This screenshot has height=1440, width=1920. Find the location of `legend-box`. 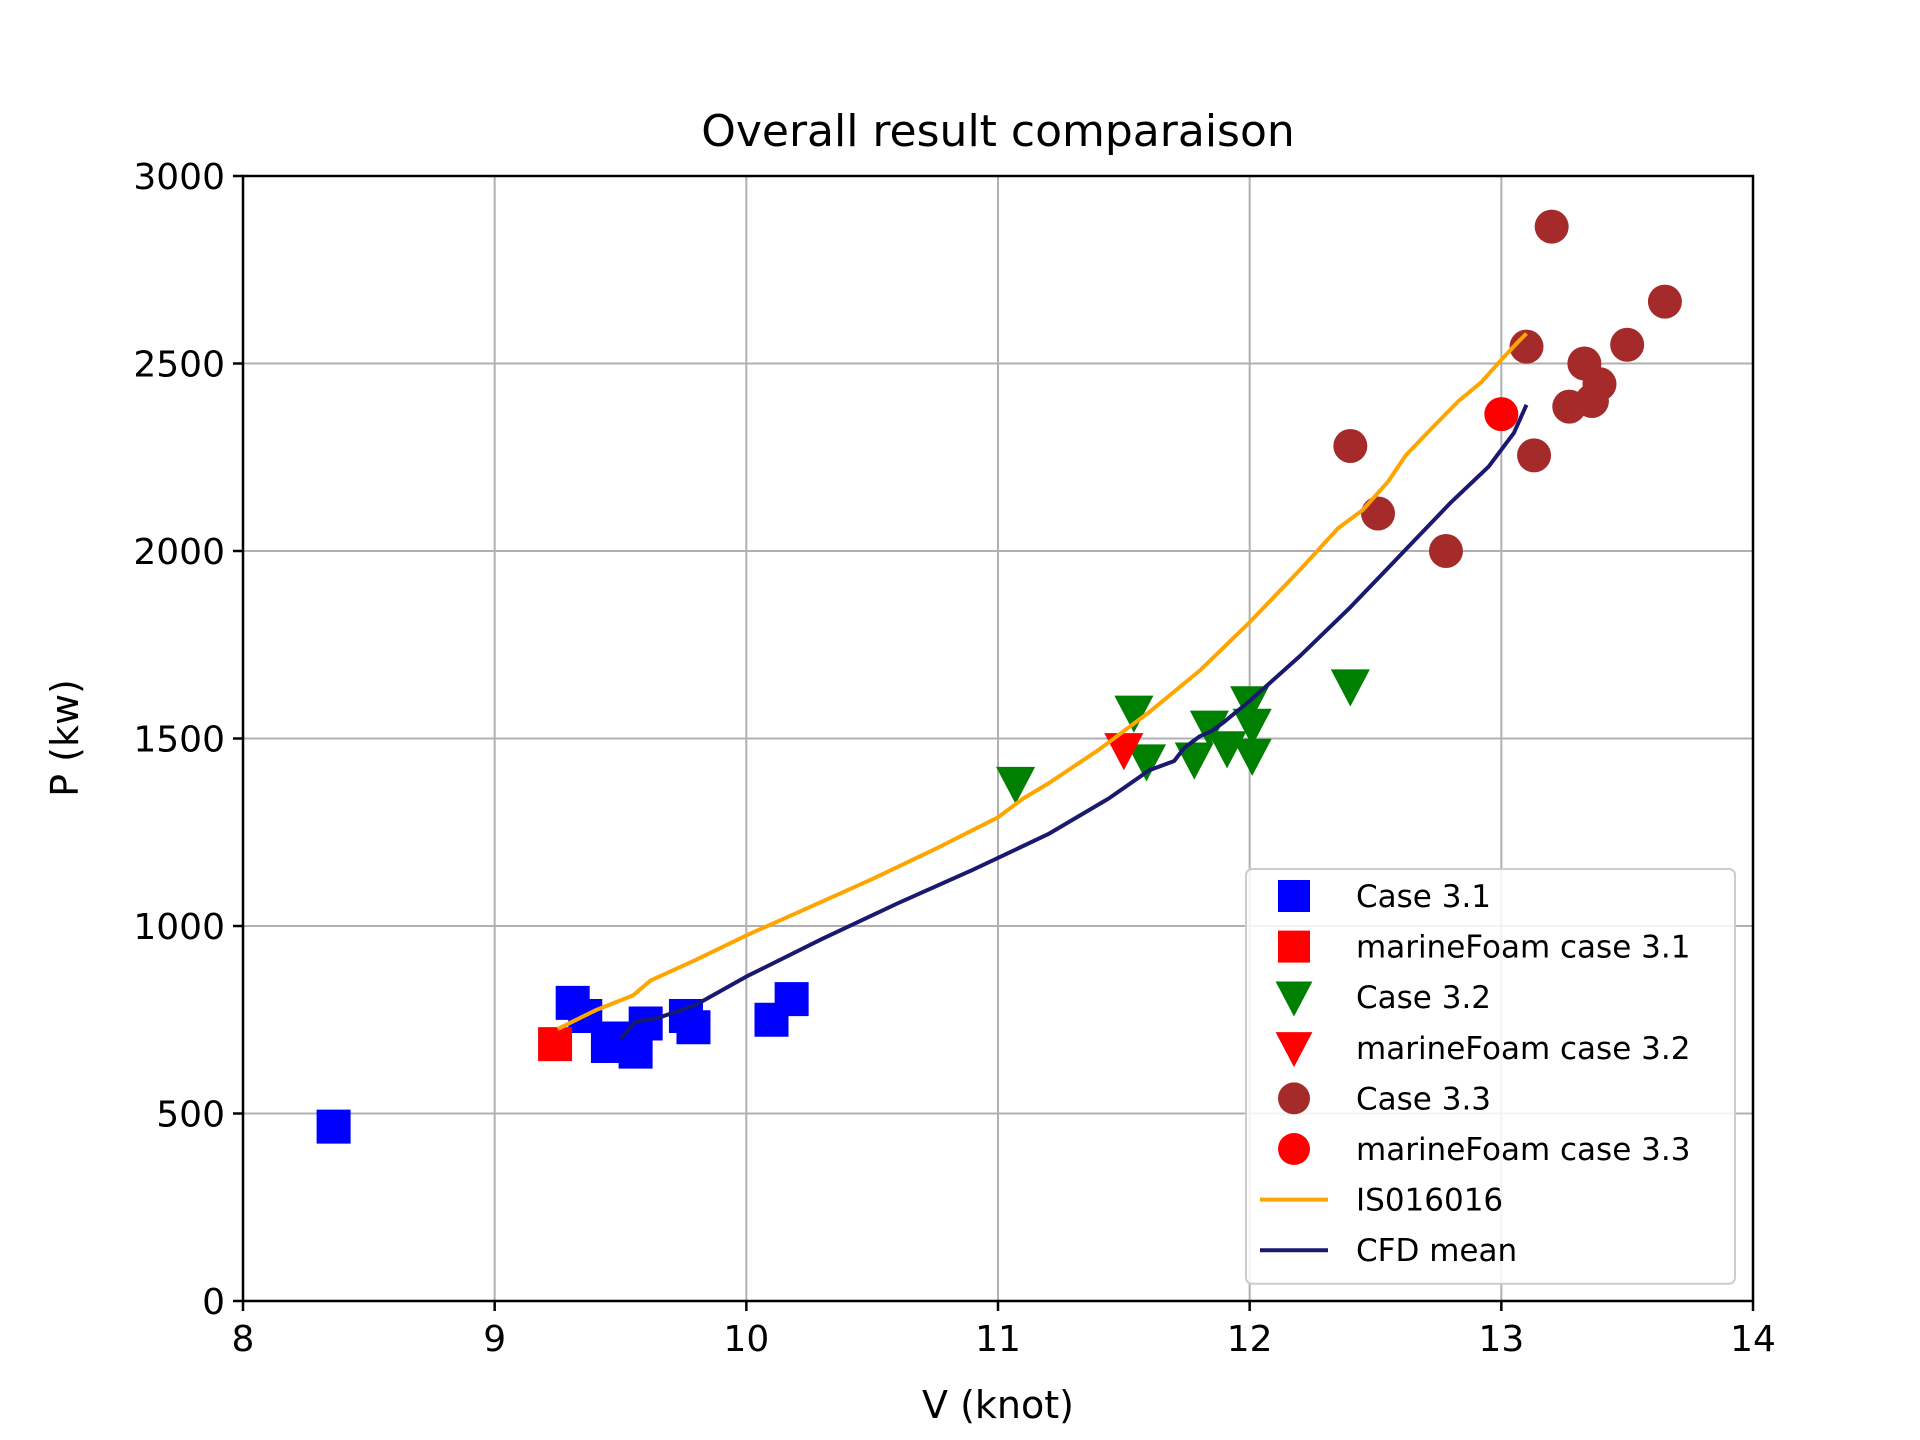

legend-box is located at coordinates (1490, 1076).